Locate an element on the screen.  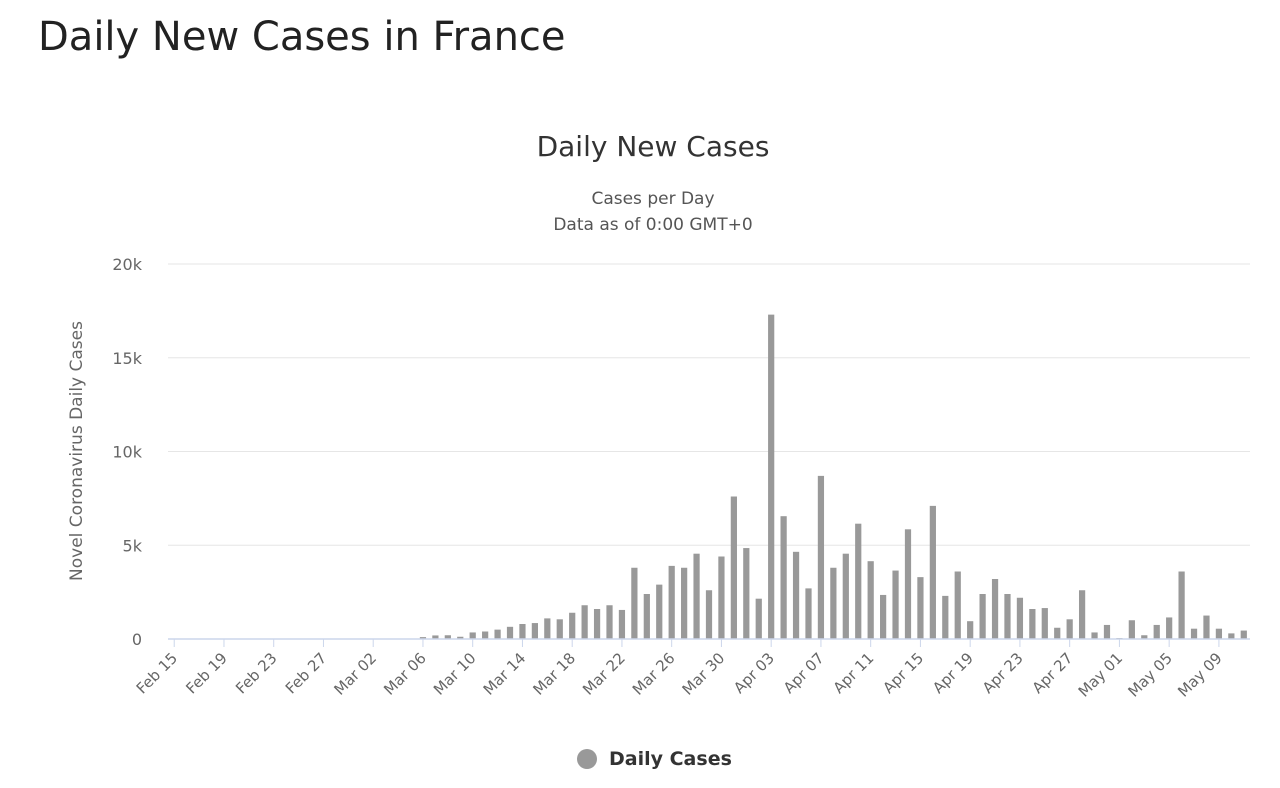
y-axis-label: Novel Coronavirus Daily Cases is located at coordinates (77, 451).